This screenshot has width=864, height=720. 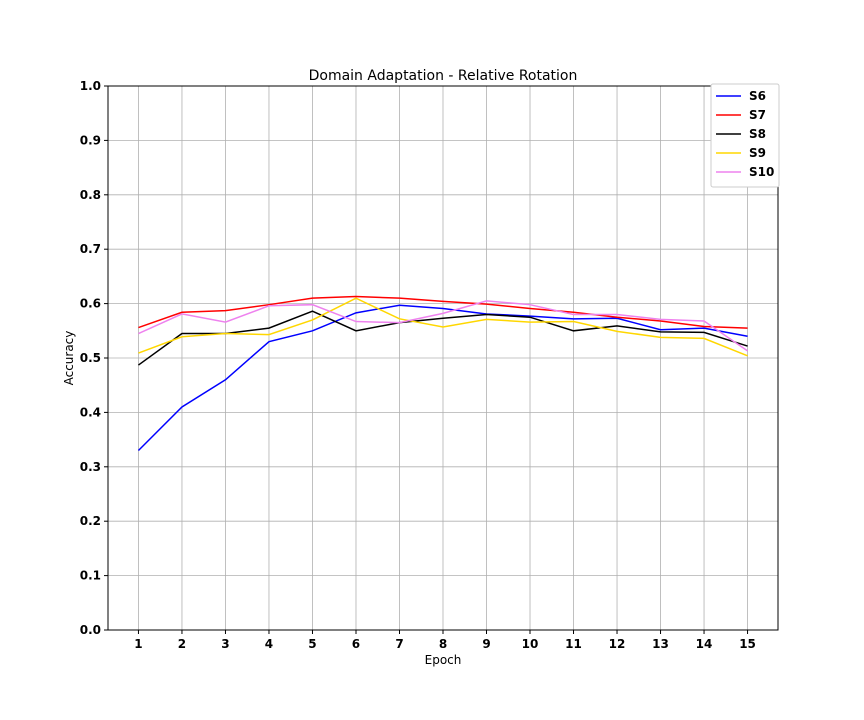 I want to click on x-tick-label: 9, so click(x=486, y=644).